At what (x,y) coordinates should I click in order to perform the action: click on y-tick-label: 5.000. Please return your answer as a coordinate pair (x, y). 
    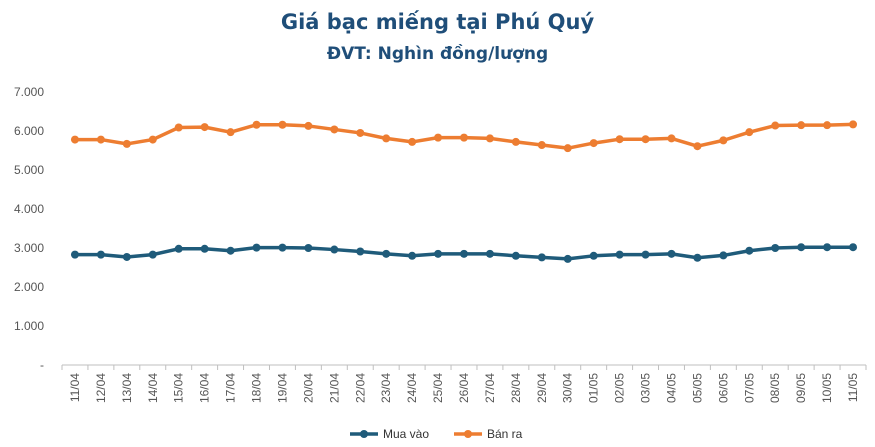
    Looking at the image, I should click on (29, 170).